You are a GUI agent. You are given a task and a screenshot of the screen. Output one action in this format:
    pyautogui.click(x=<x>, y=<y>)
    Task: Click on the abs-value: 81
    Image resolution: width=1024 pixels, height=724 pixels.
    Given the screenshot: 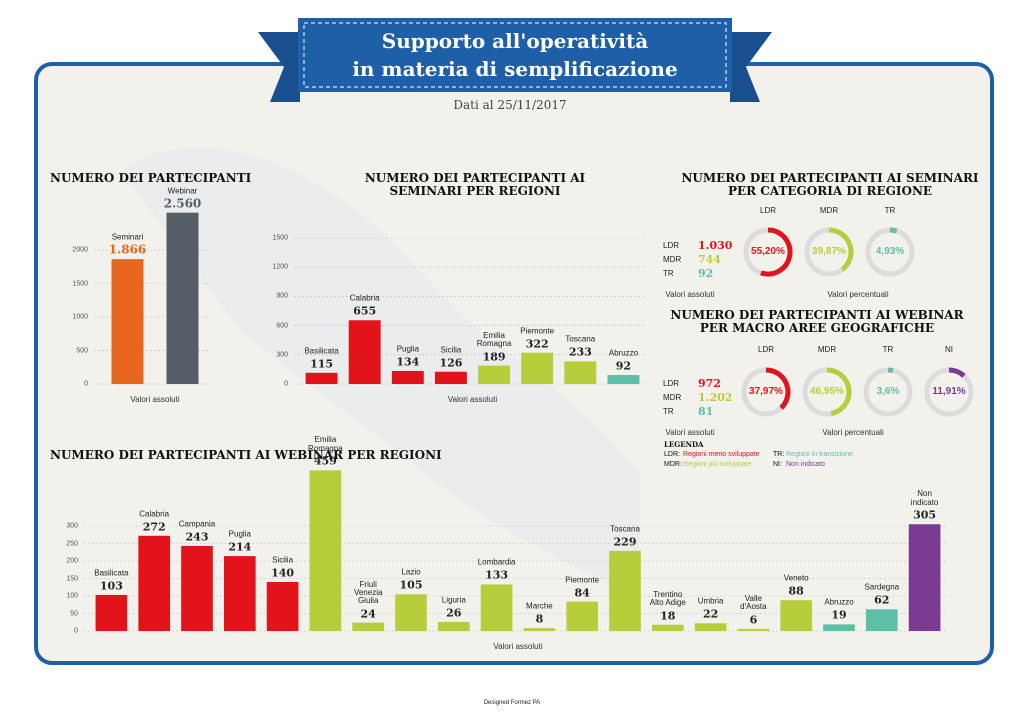 What is the action you would take?
    pyautogui.click(x=706, y=412)
    